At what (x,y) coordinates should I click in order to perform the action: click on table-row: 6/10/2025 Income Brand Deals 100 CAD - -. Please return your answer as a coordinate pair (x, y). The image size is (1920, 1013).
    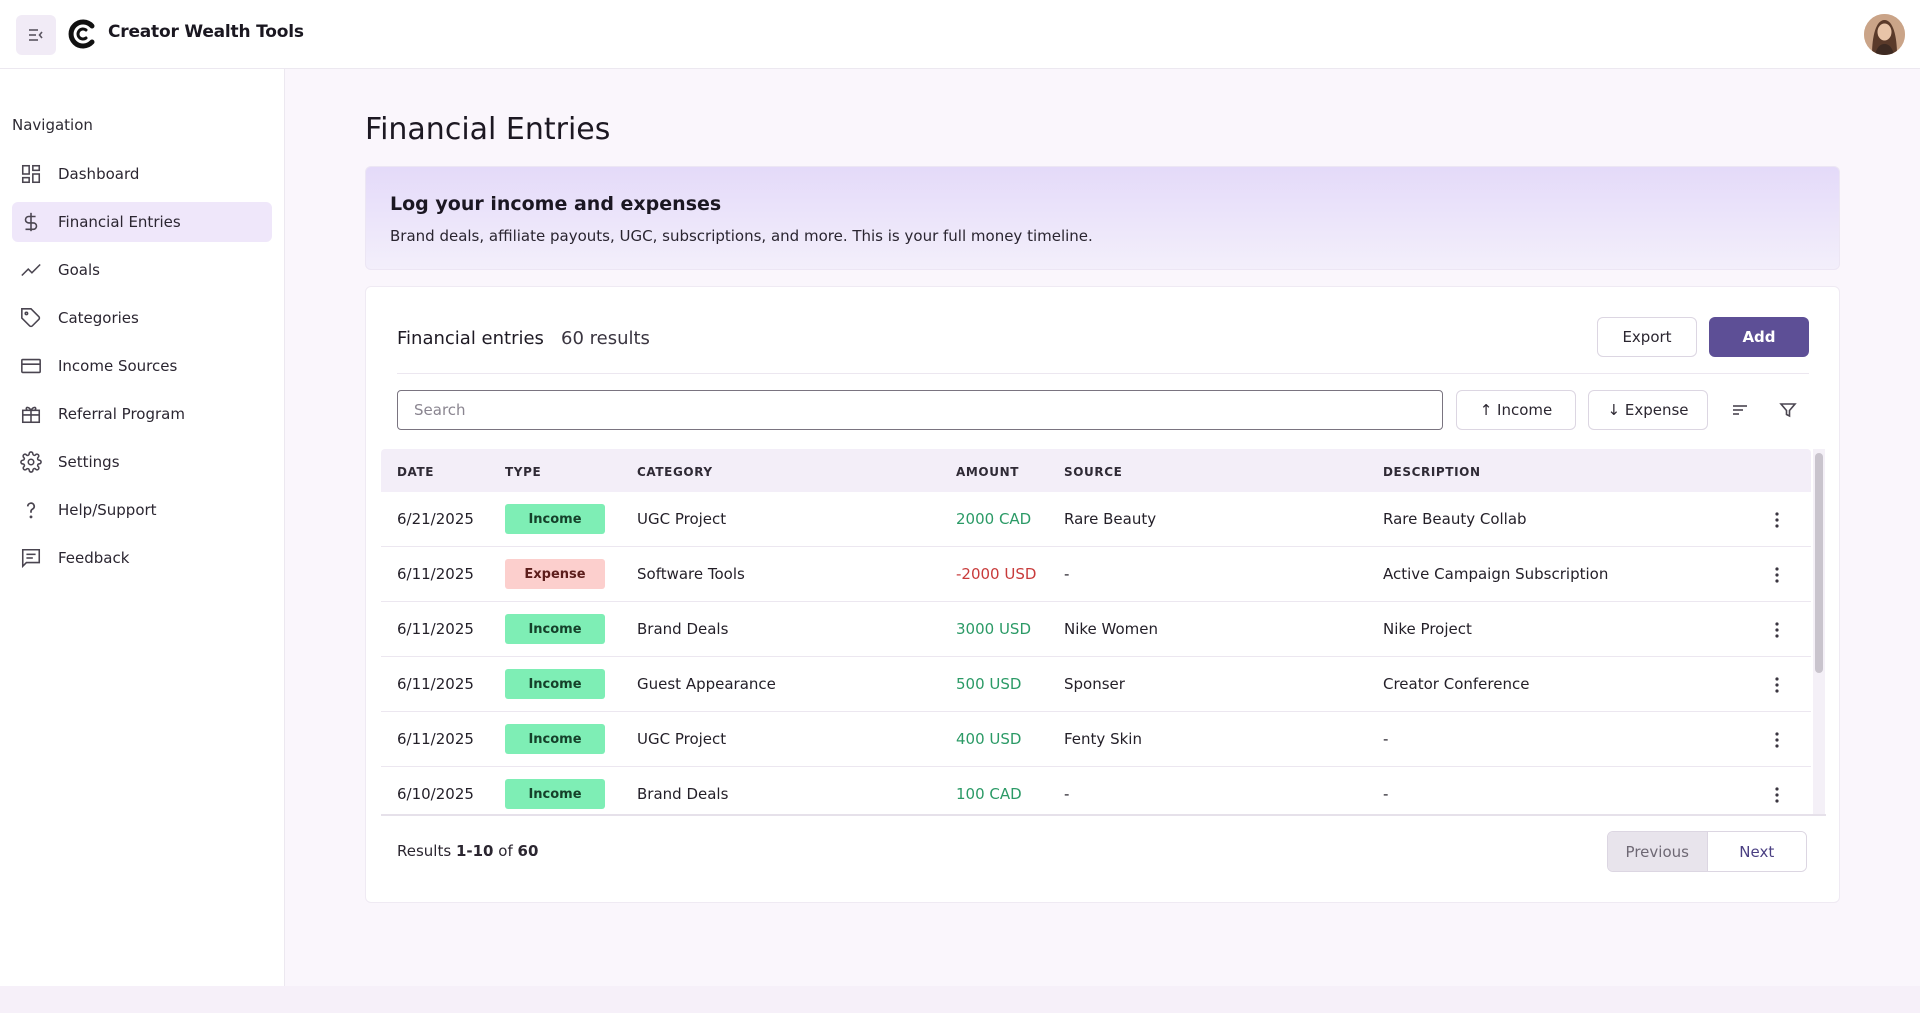
    Looking at the image, I should click on (1096, 791).